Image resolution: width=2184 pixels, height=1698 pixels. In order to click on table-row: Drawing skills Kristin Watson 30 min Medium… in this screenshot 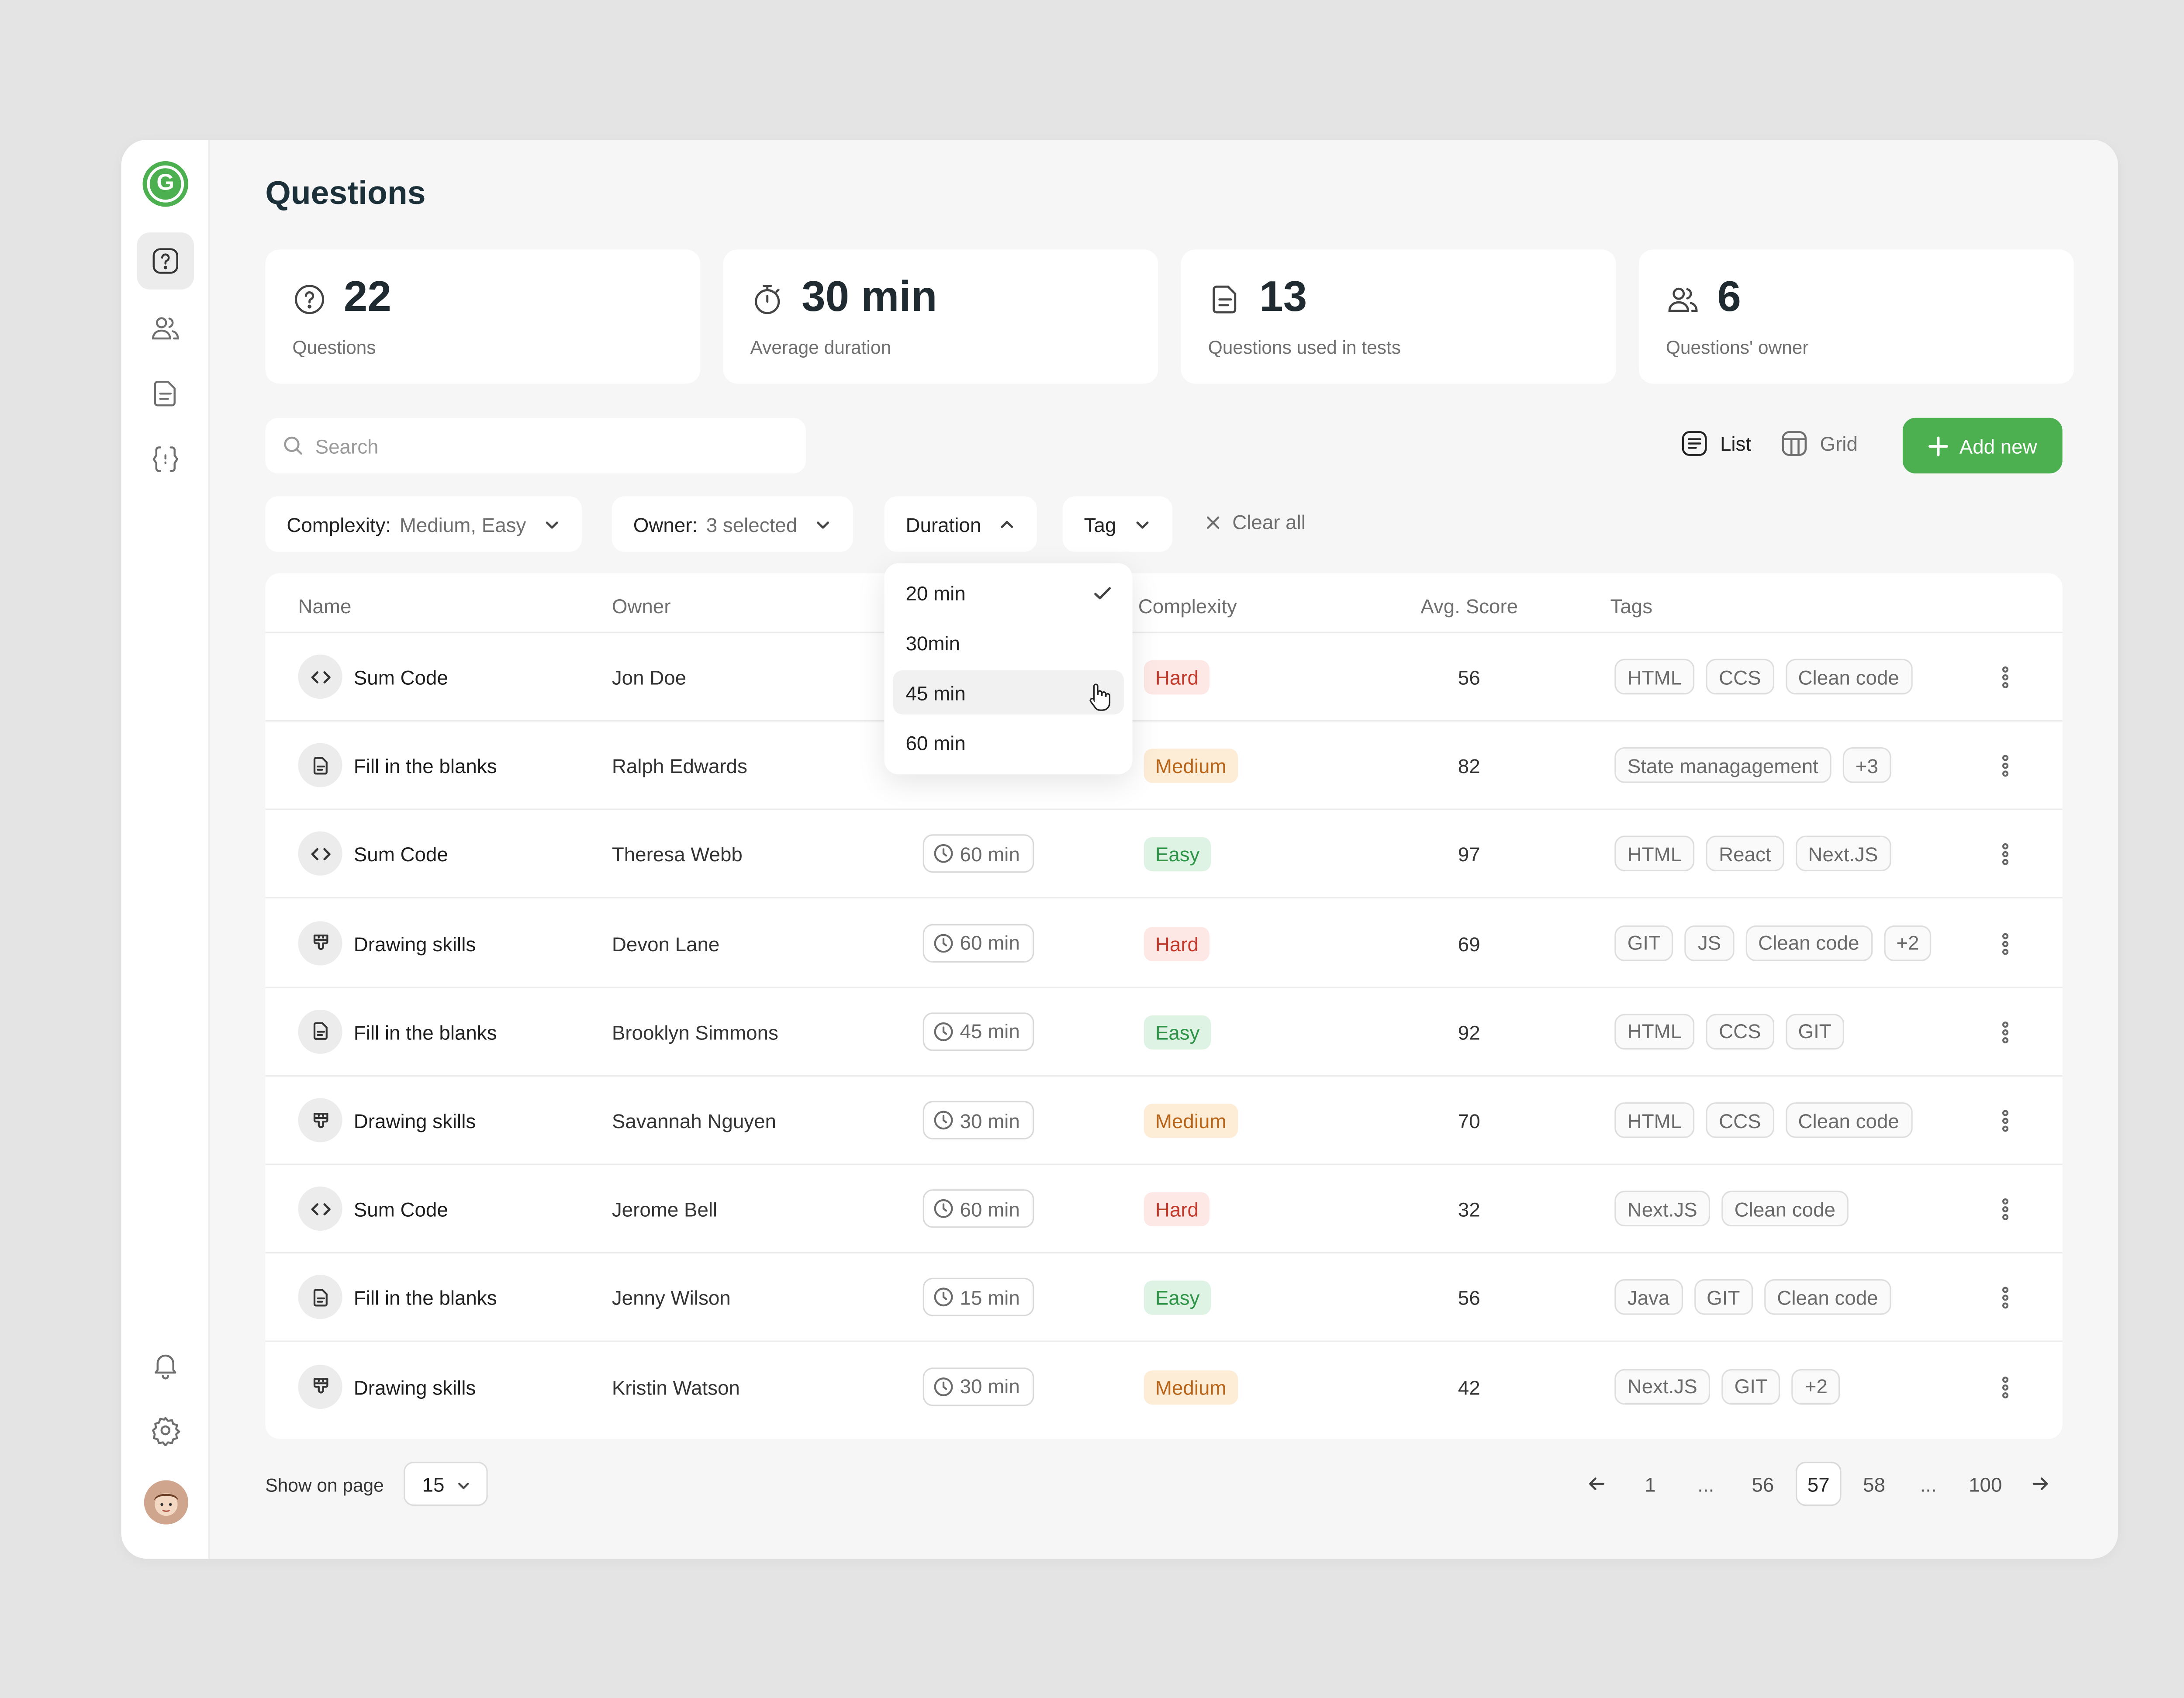, I will do `click(1163, 1387)`.